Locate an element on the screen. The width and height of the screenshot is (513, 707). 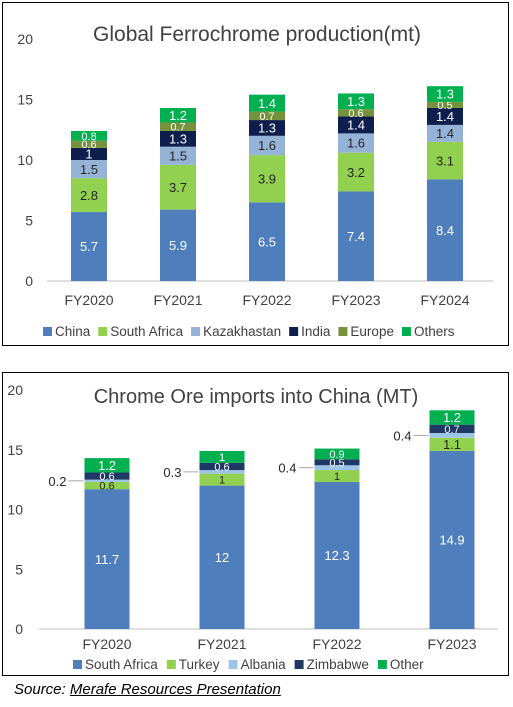
bar-segment-turkey-fy2021 is located at coordinates (222, 479).